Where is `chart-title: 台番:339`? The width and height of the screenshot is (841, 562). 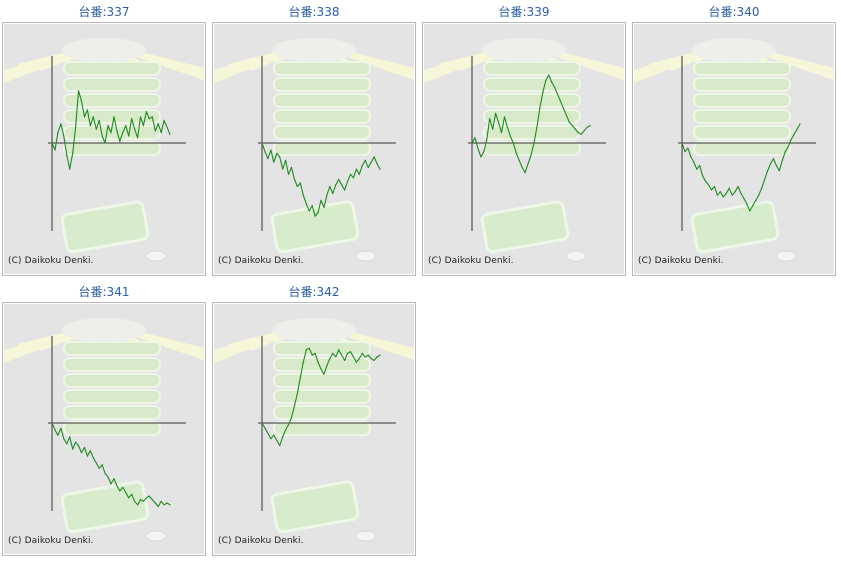
chart-title: 台番:339 is located at coordinates (524, 12).